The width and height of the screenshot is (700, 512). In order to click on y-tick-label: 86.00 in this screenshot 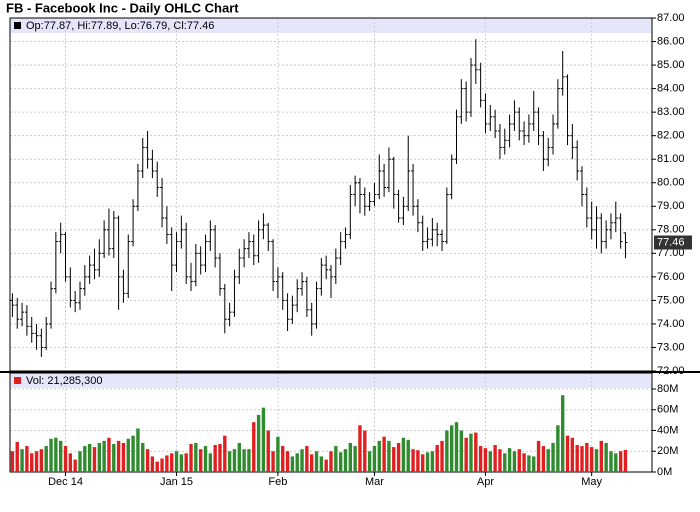, I will do `click(671, 41)`.